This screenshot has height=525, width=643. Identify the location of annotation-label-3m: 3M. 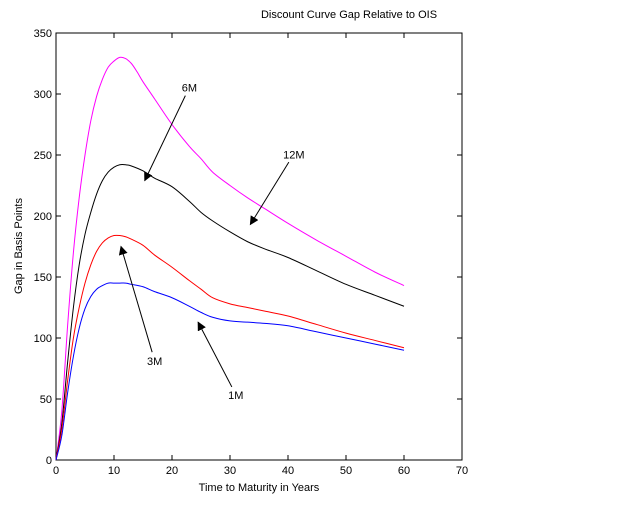
(154, 362).